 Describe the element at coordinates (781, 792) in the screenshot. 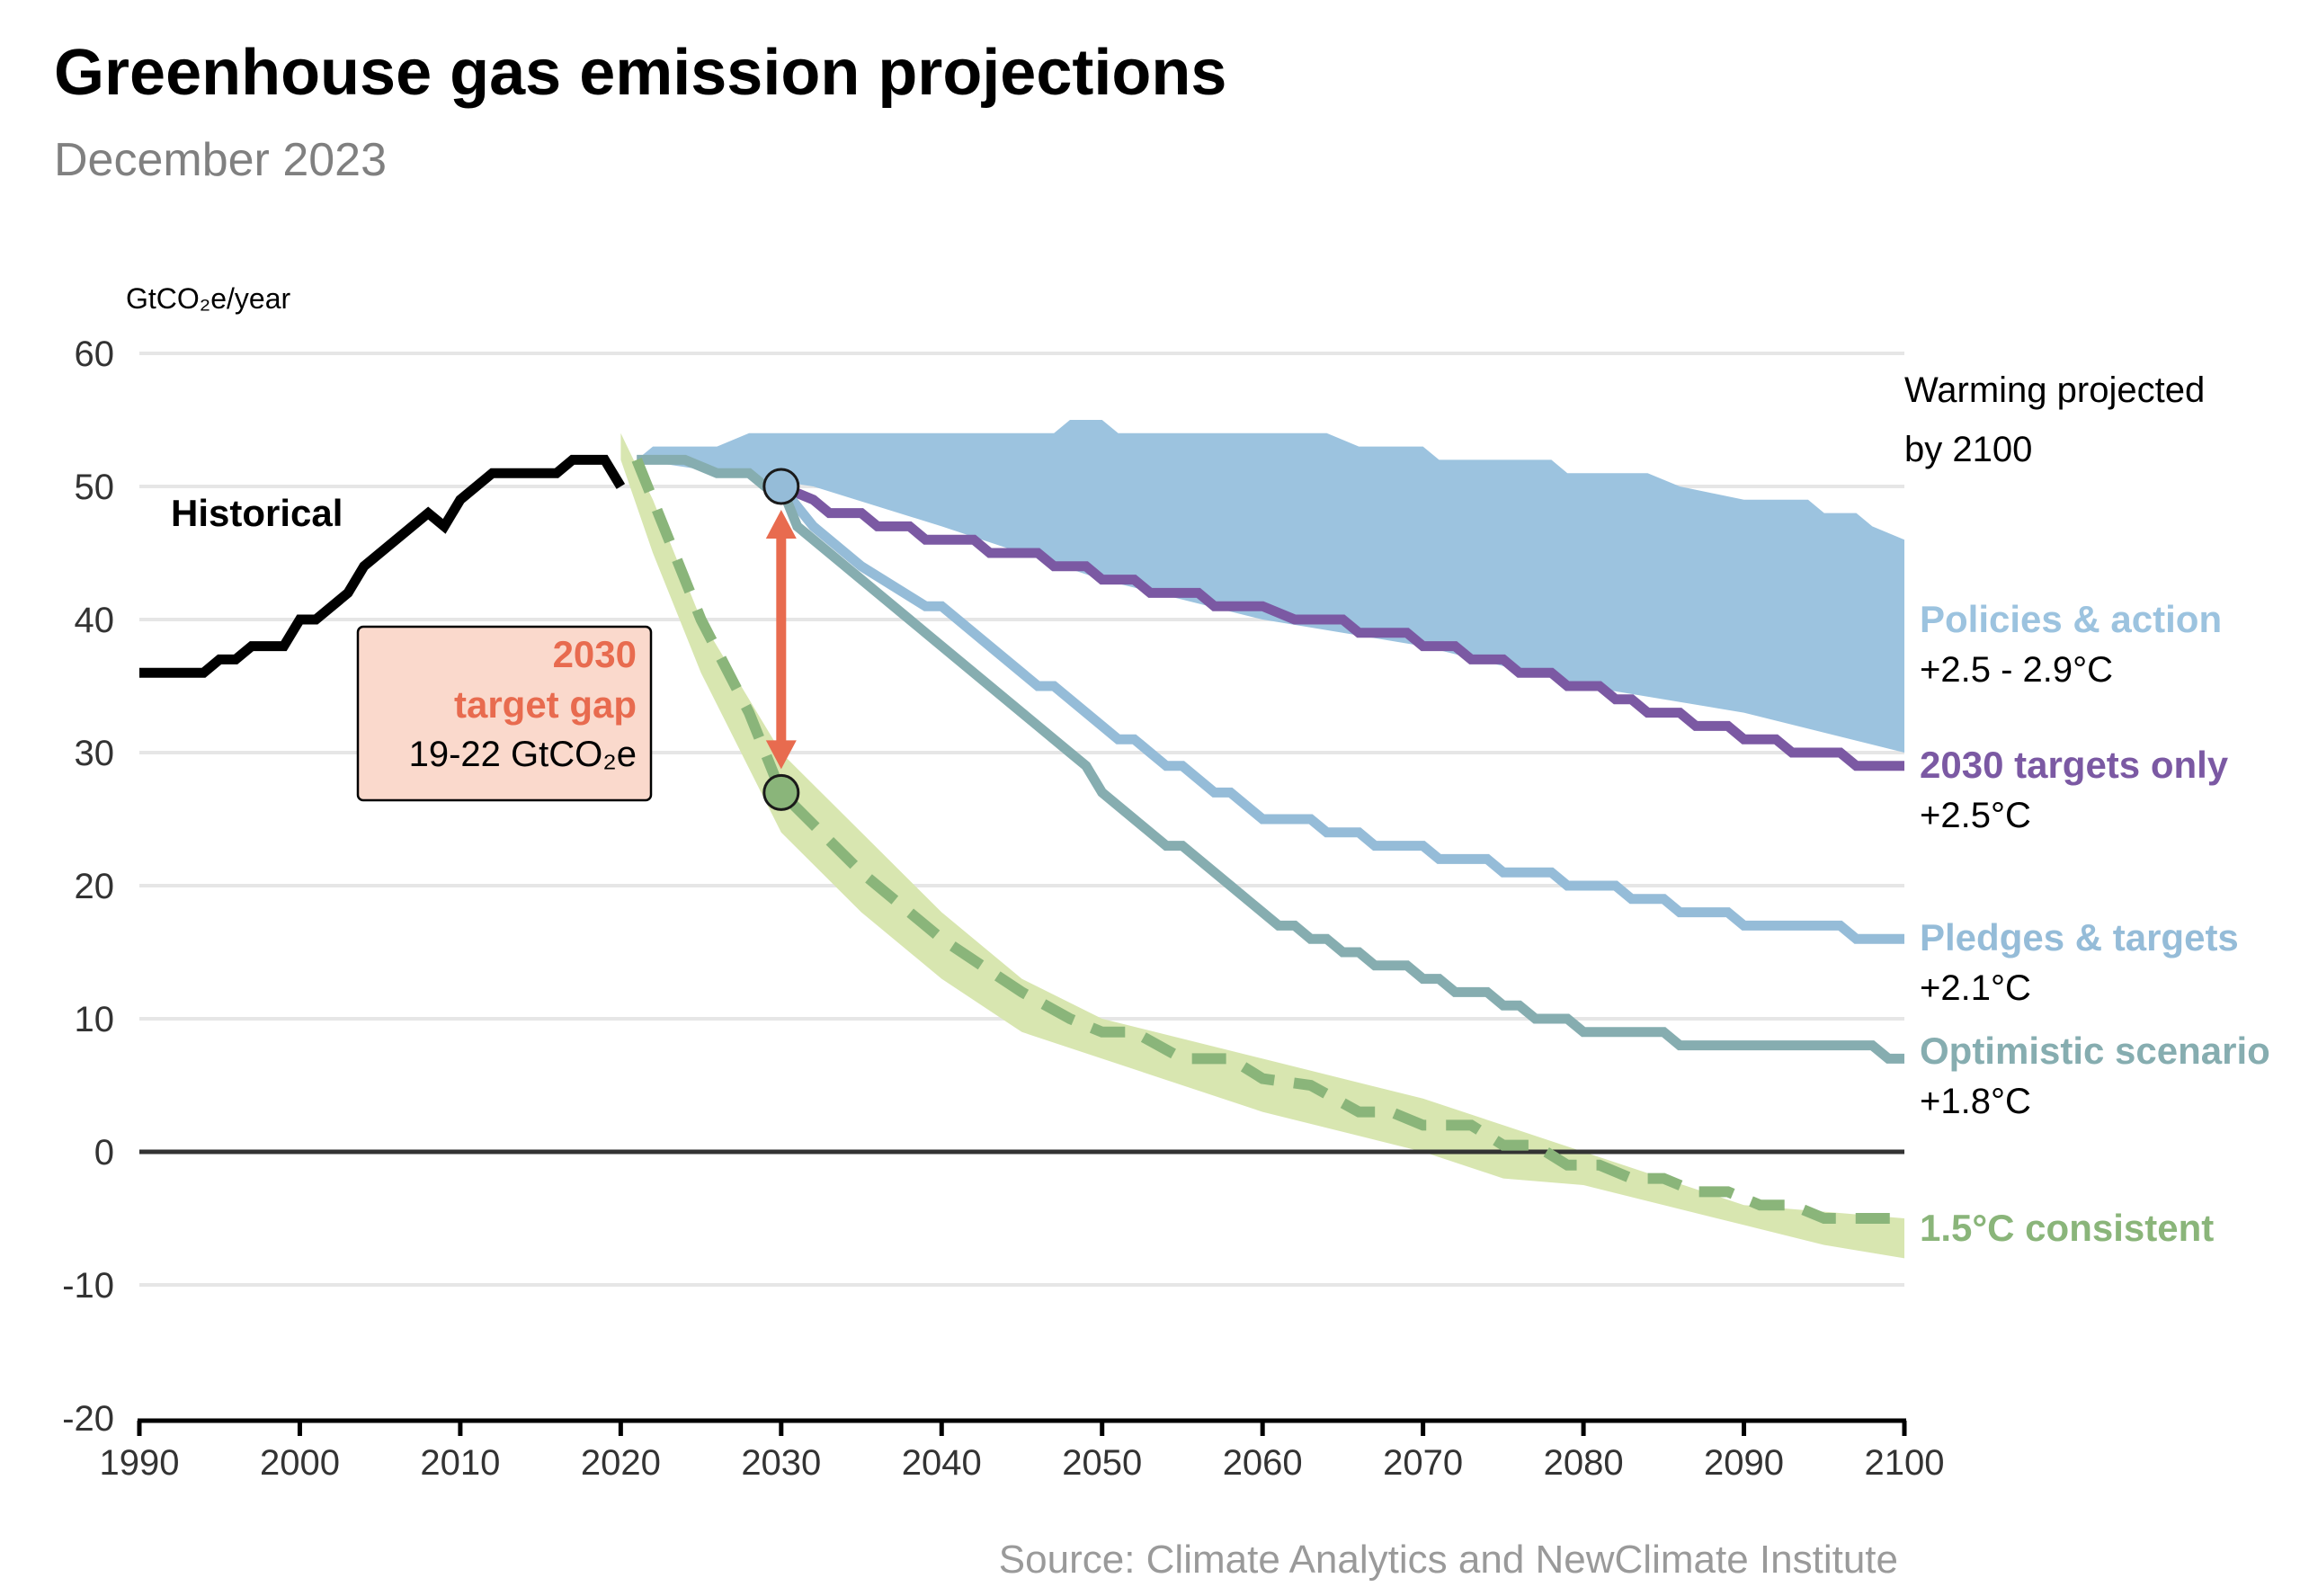

I see `gap-bottom-marker` at that location.